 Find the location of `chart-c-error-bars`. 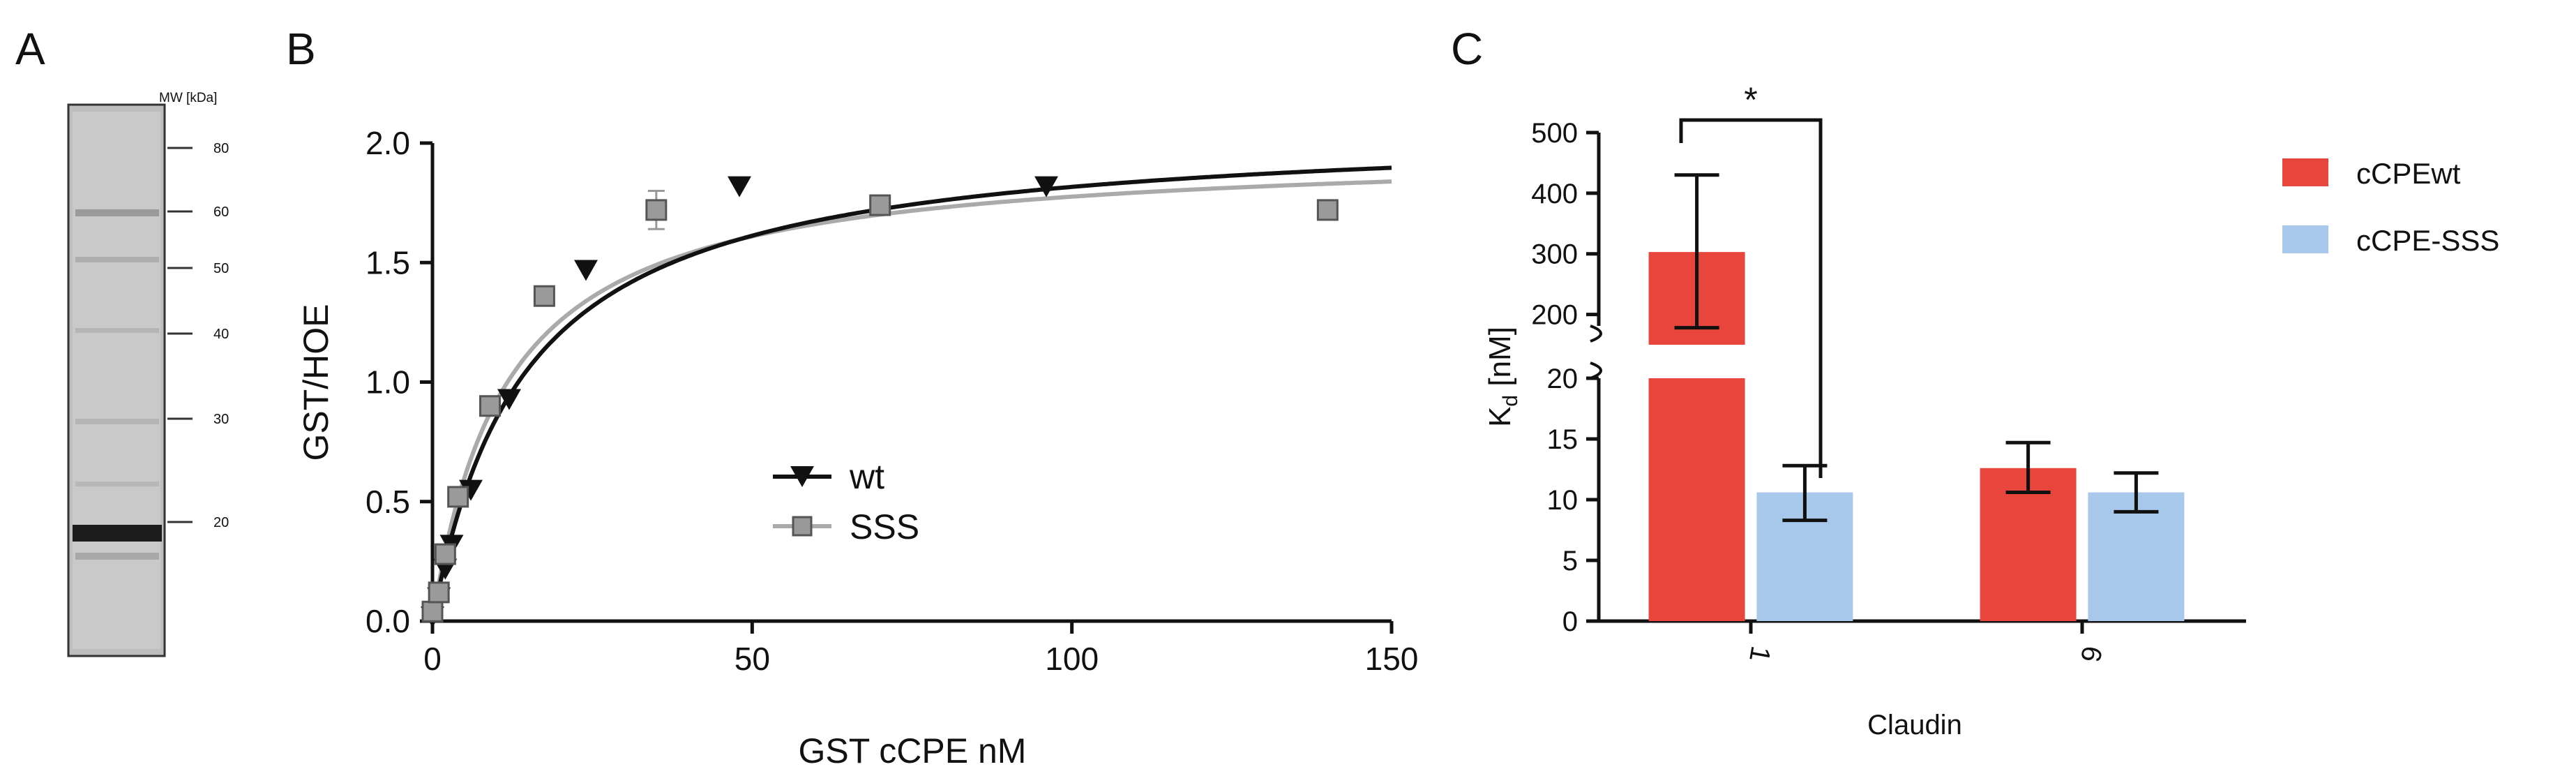

chart-c-error-bars is located at coordinates (1916, 348).